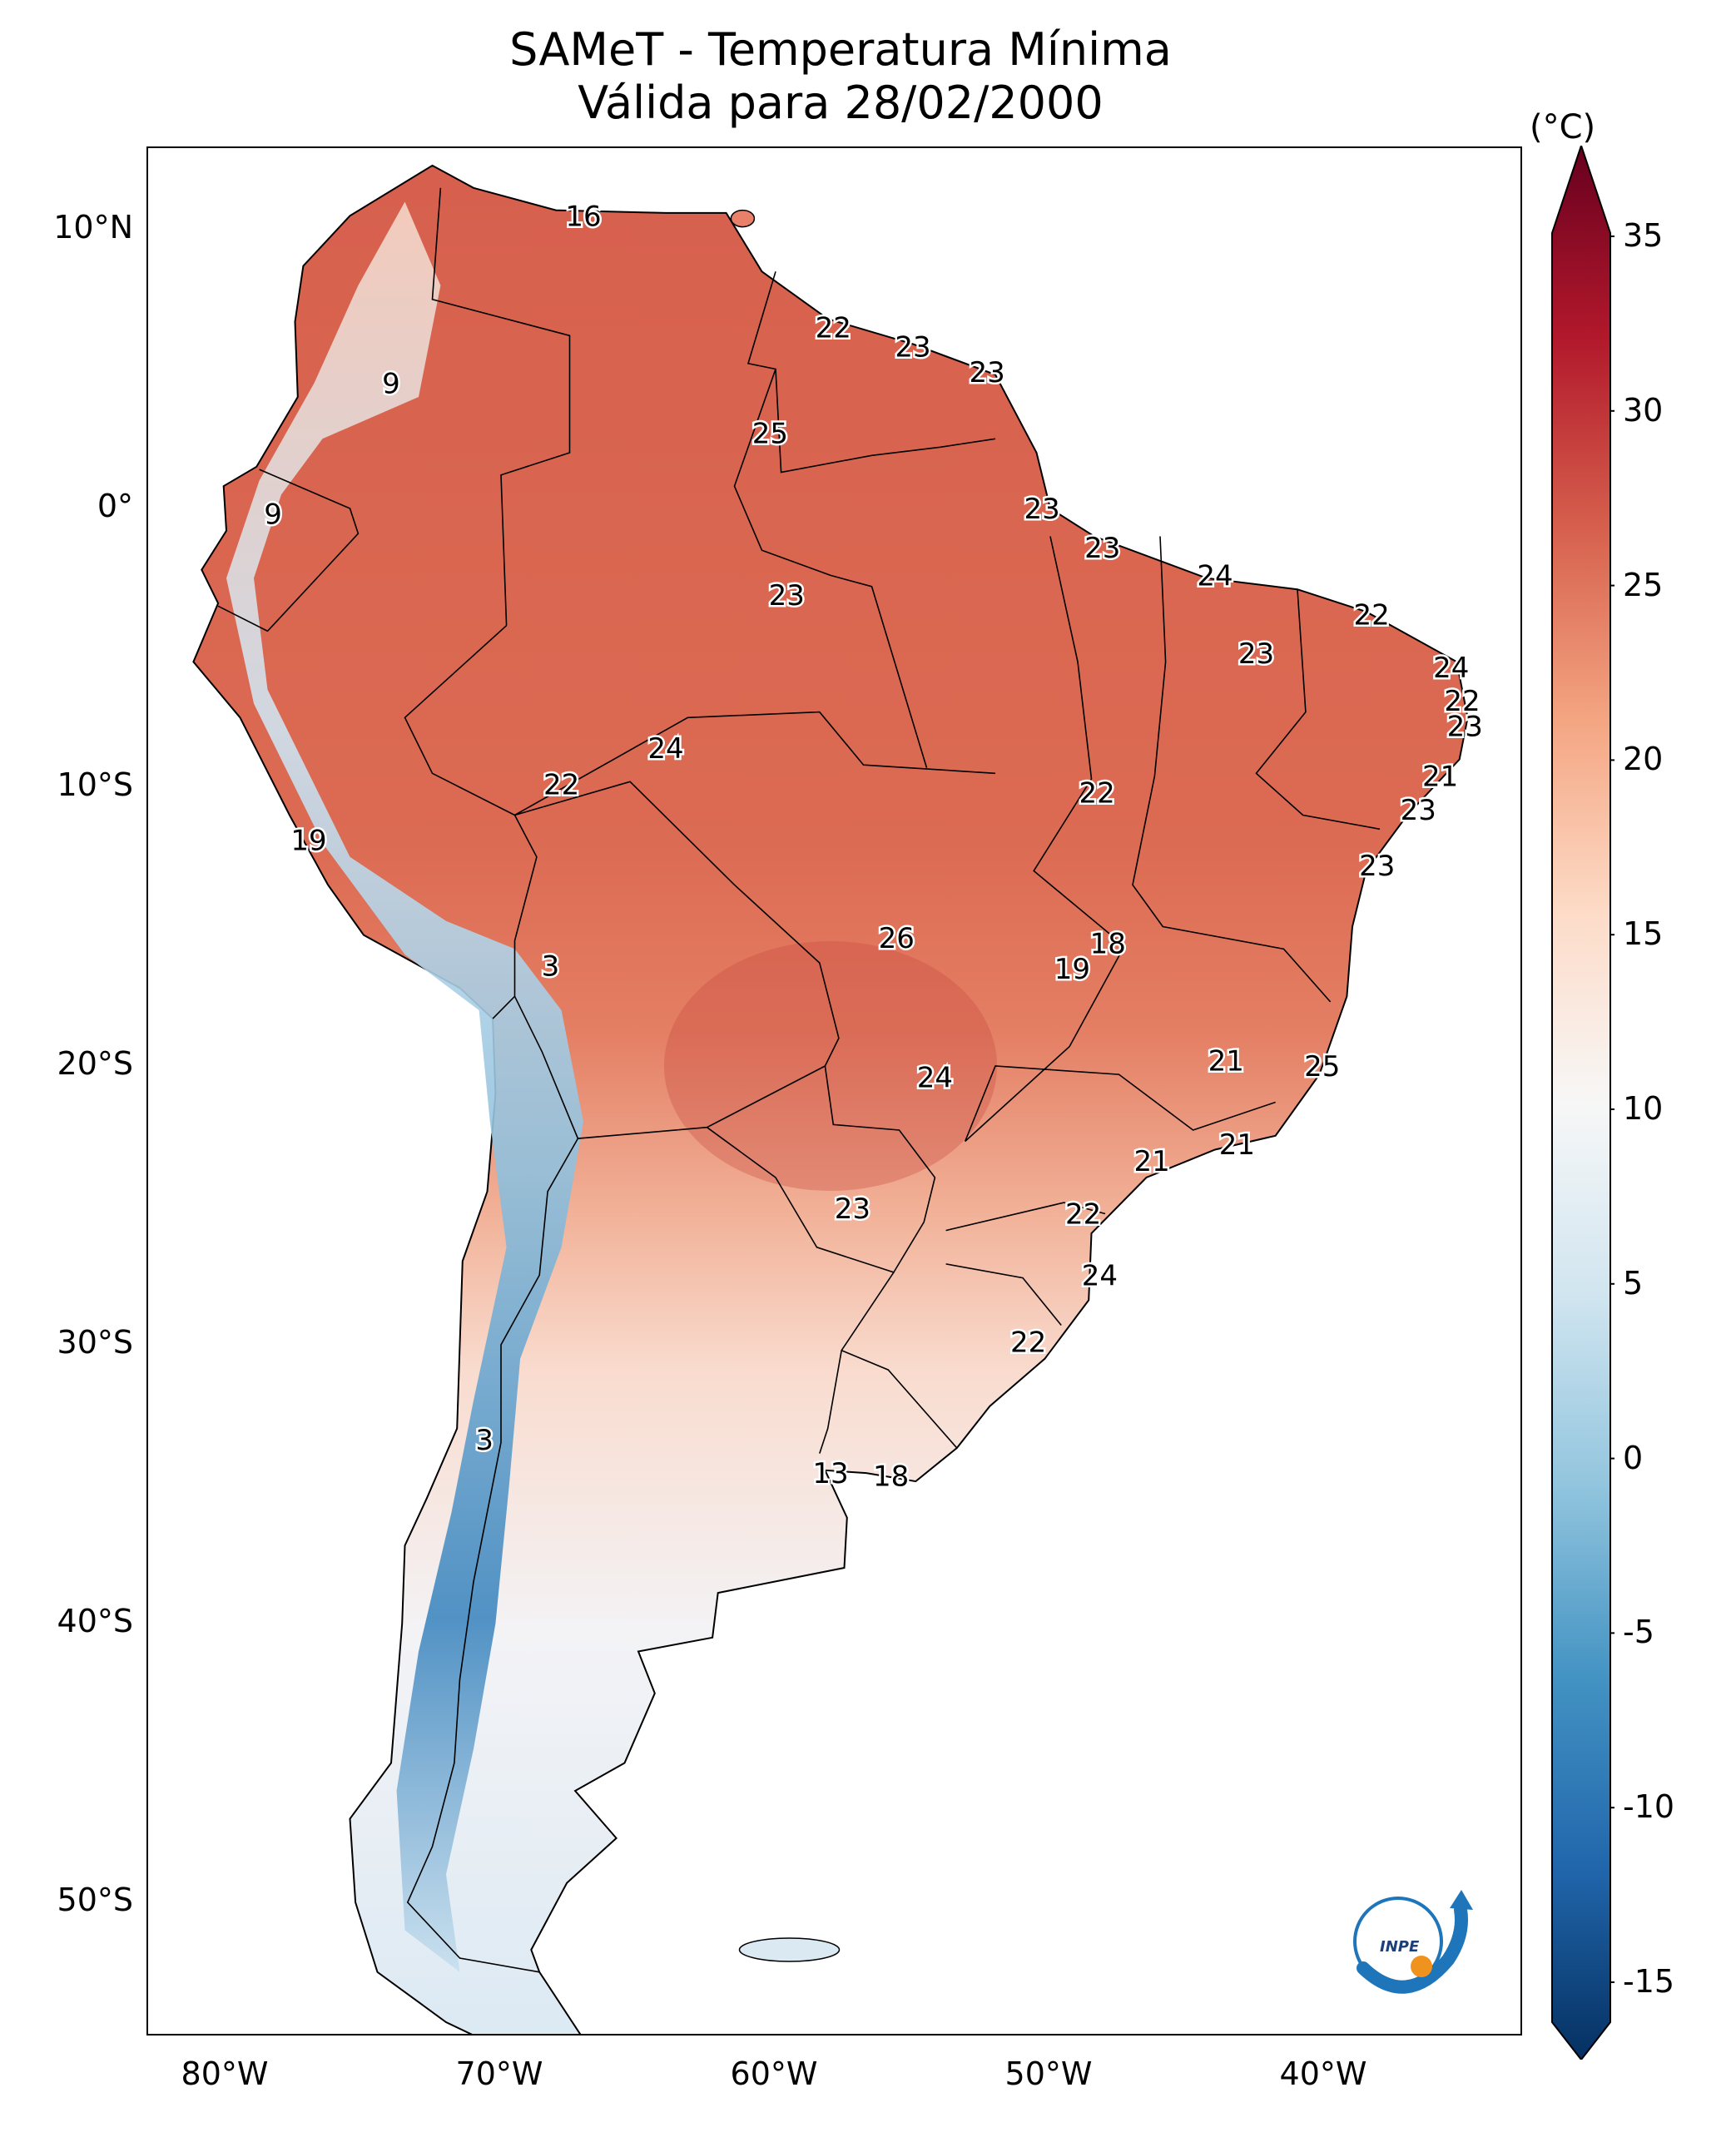 Image resolution: width=1736 pixels, height=2152 pixels. What do you see at coordinates (1322, 1066) in the screenshot?
I see `temp-label-30: 25` at bounding box center [1322, 1066].